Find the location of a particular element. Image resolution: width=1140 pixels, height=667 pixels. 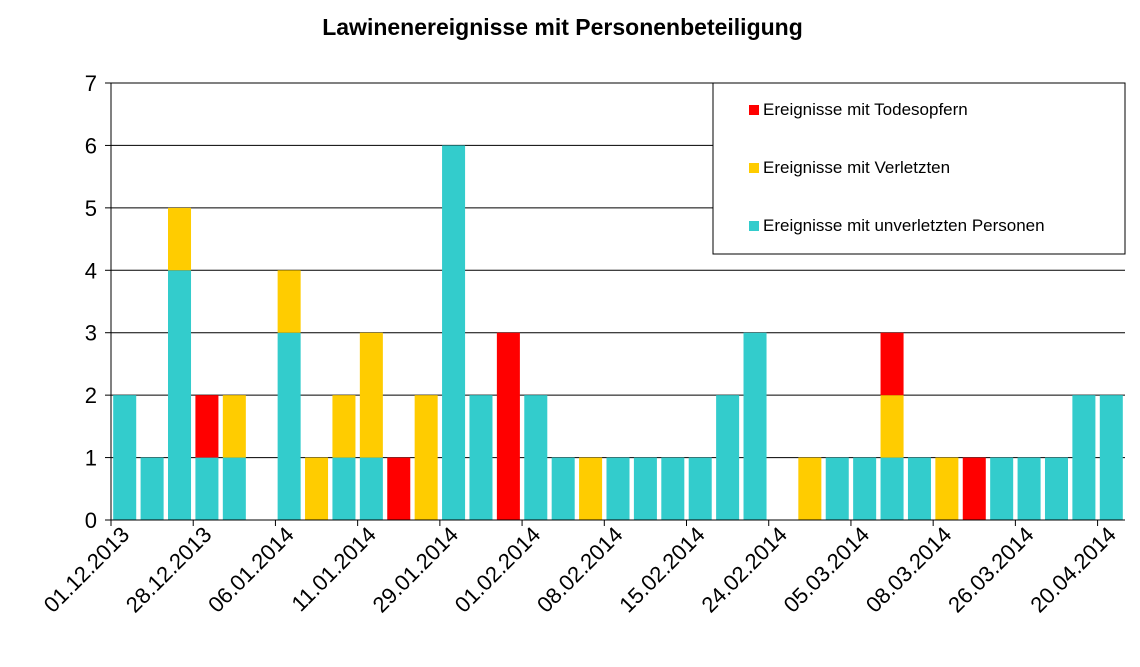

x-tick-label: 06.01.2014 is located at coordinates (251, 570).